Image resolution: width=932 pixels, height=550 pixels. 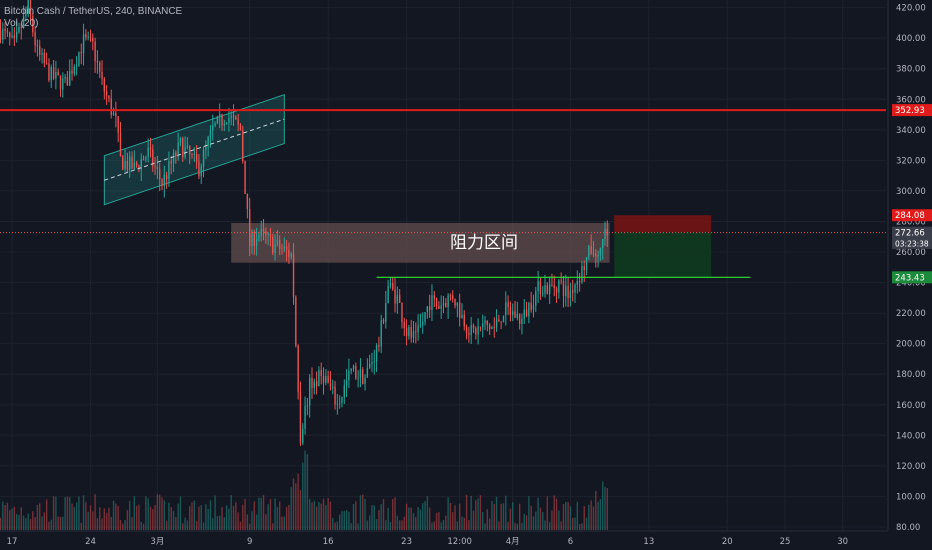 I want to click on price-tick-label: 420.00, so click(x=911, y=9).